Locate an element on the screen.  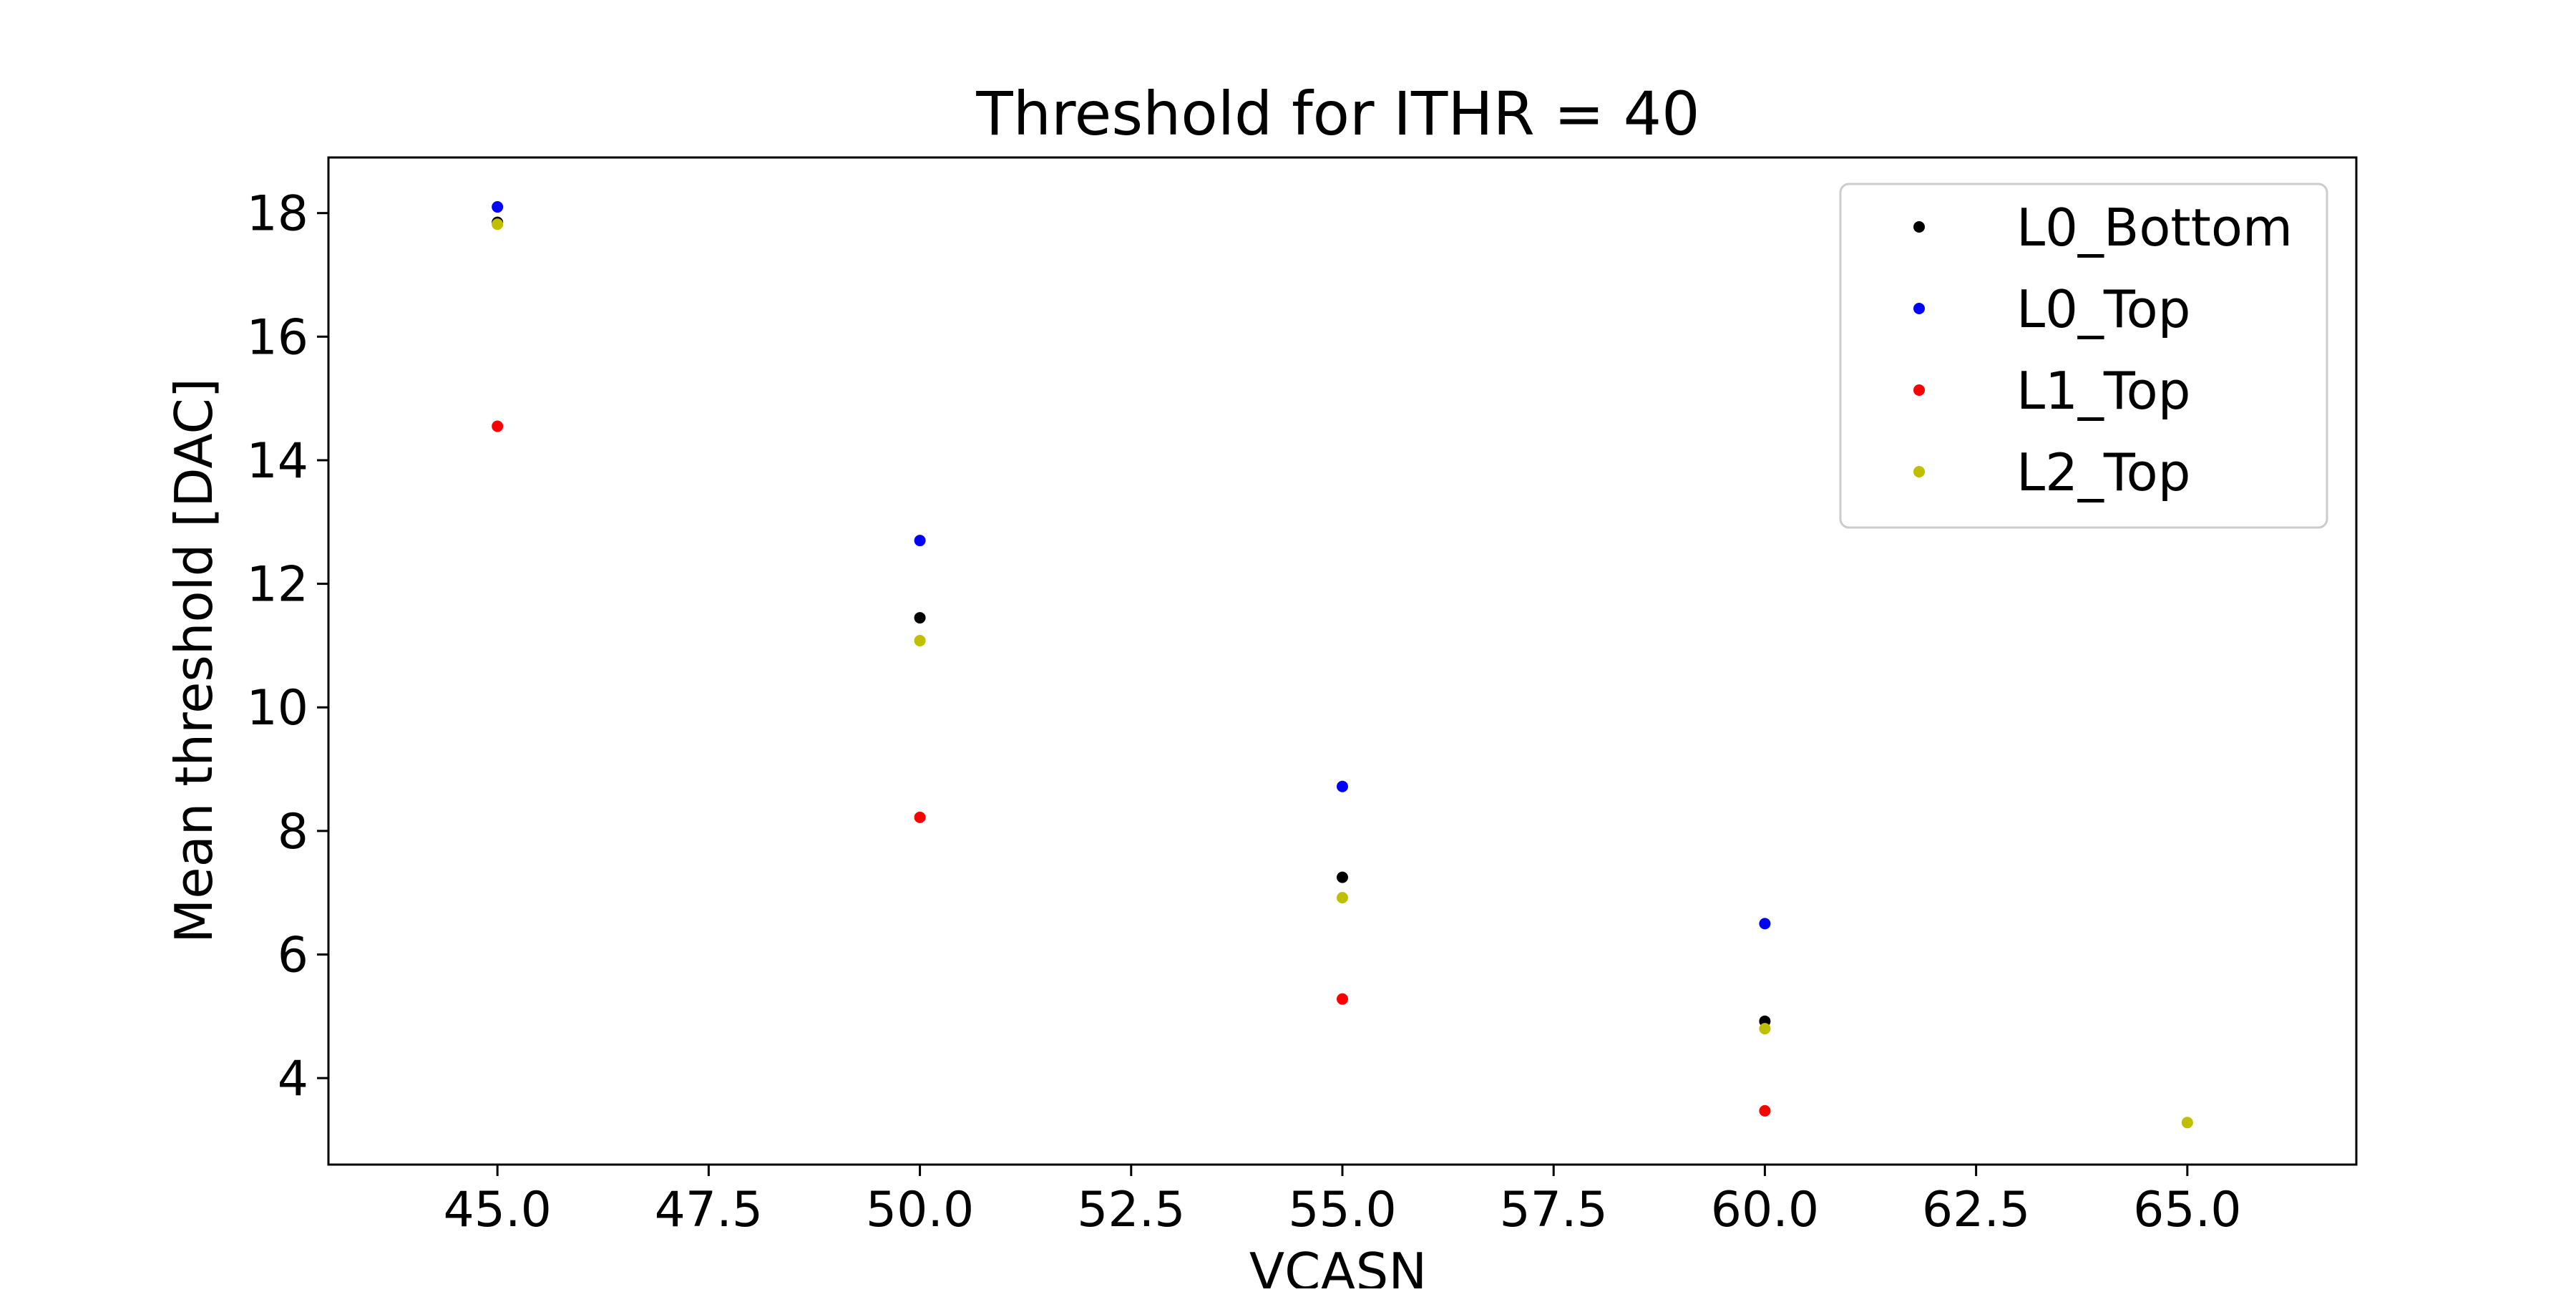
legend-item: L2_Top is located at coordinates (2051, 472).